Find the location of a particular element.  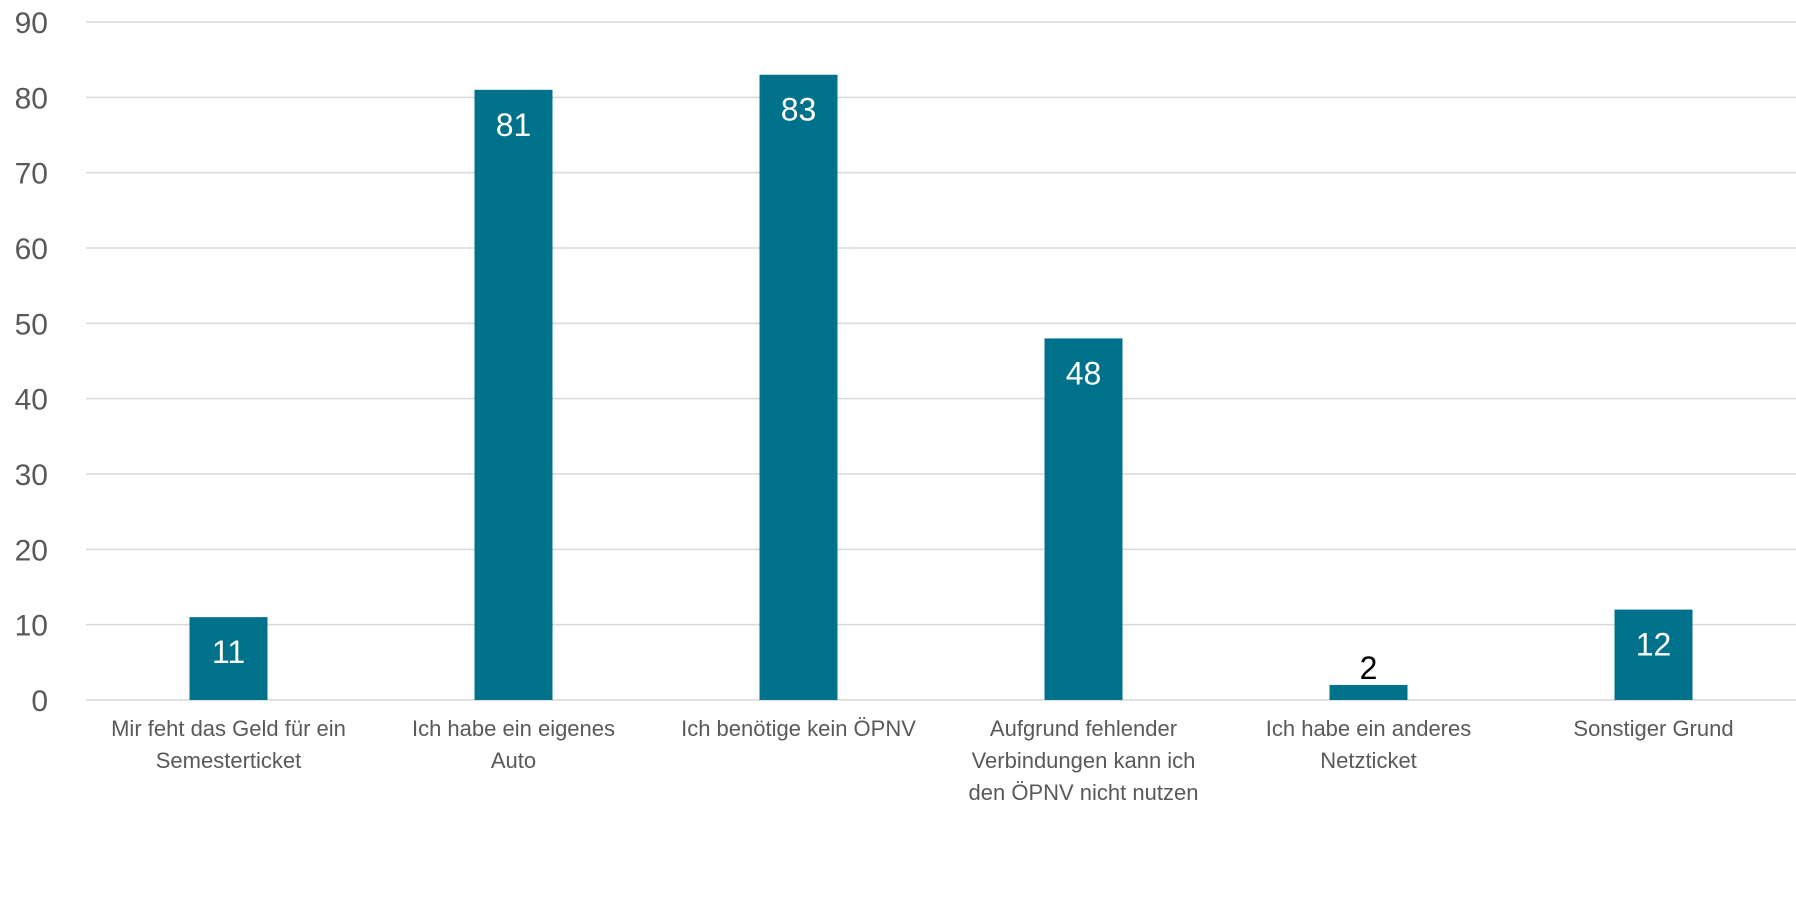

y-axis: 0 10 20 30 40 50 60 70 80 90 is located at coordinates (31, 362).